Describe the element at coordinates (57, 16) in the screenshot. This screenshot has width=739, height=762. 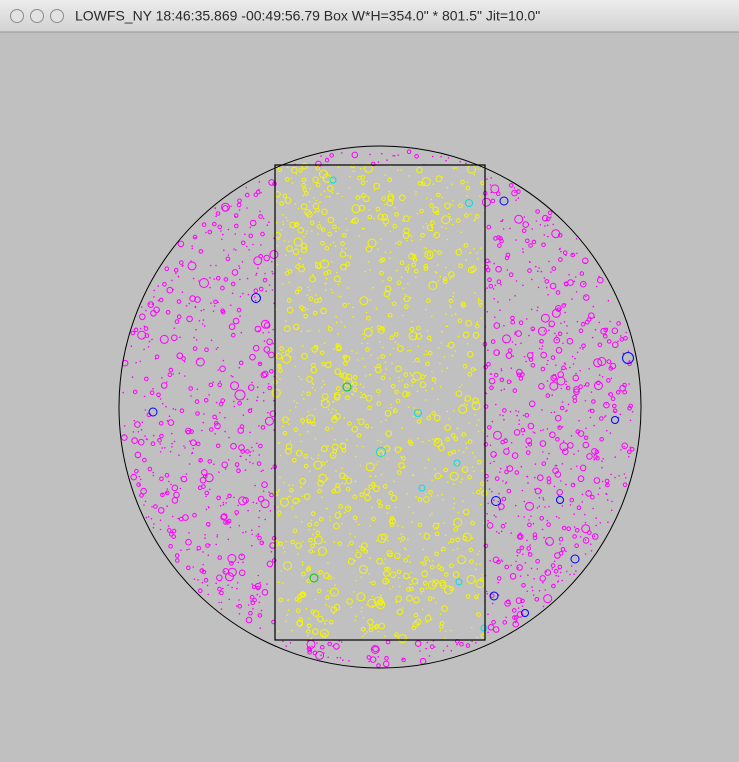
I see `zoom-button` at that location.